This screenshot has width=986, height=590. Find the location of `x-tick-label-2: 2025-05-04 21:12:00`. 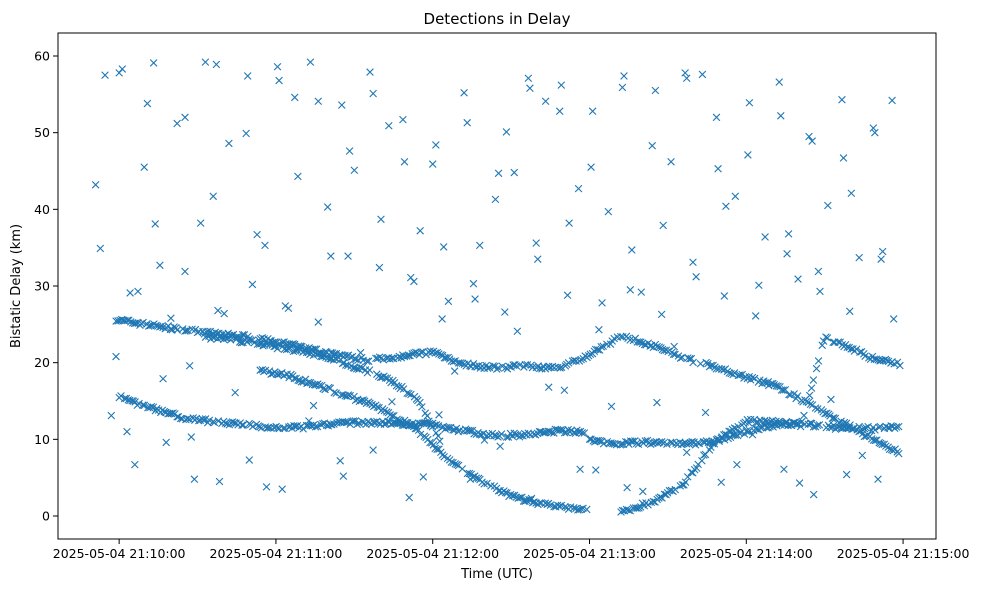

x-tick-label-2: 2025-05-04 21:12:00 is located at coordinates (432, 553).